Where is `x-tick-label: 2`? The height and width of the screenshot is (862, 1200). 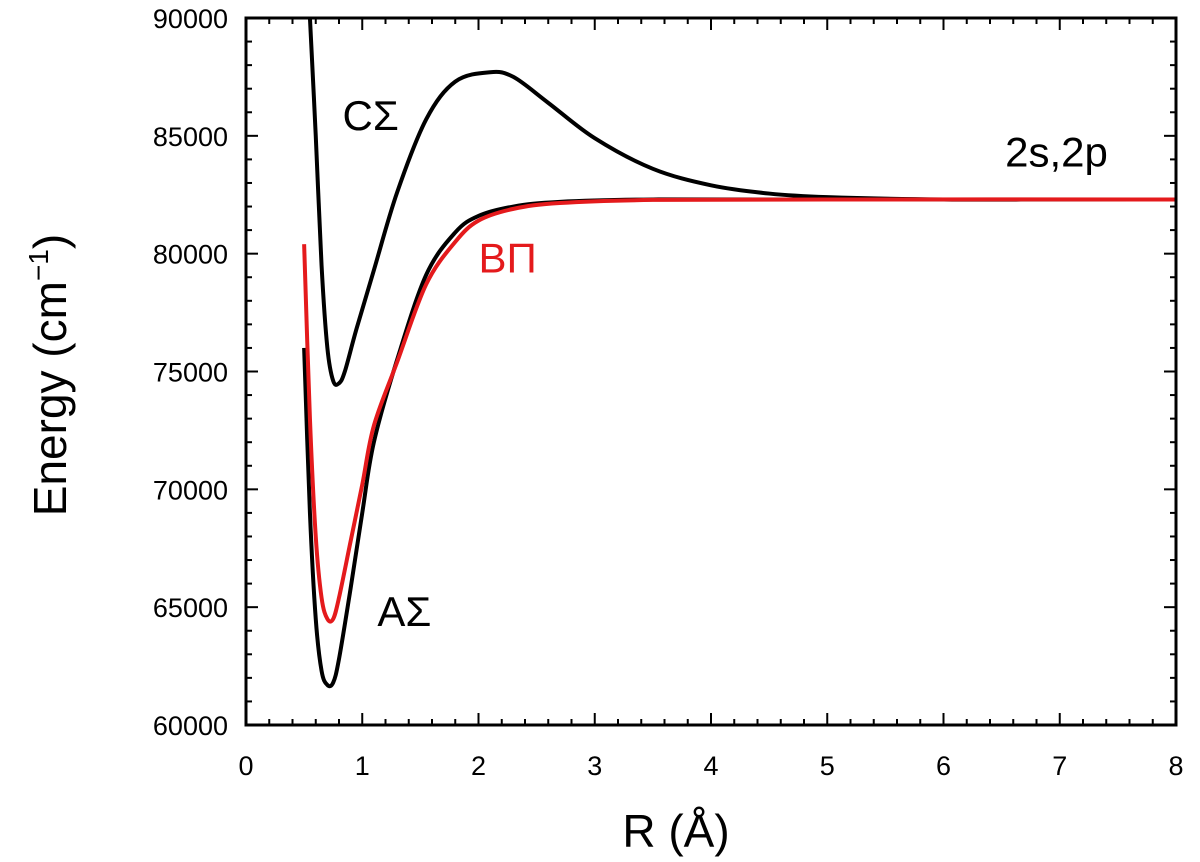
x-tick-label: 2 is located at coordinates (478, 766).